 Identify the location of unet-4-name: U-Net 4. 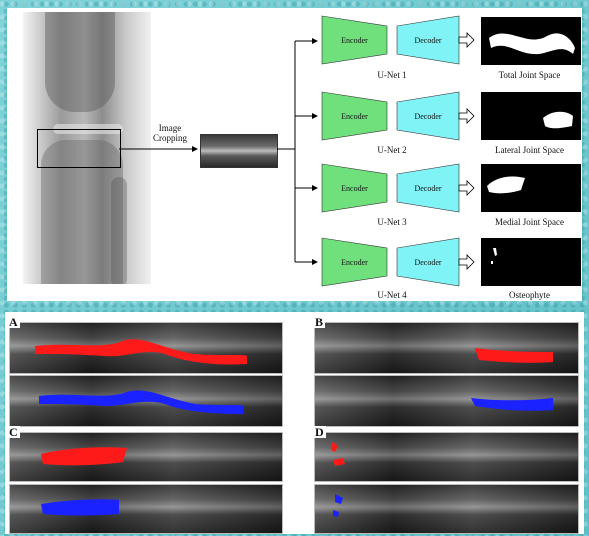
(392, 295).